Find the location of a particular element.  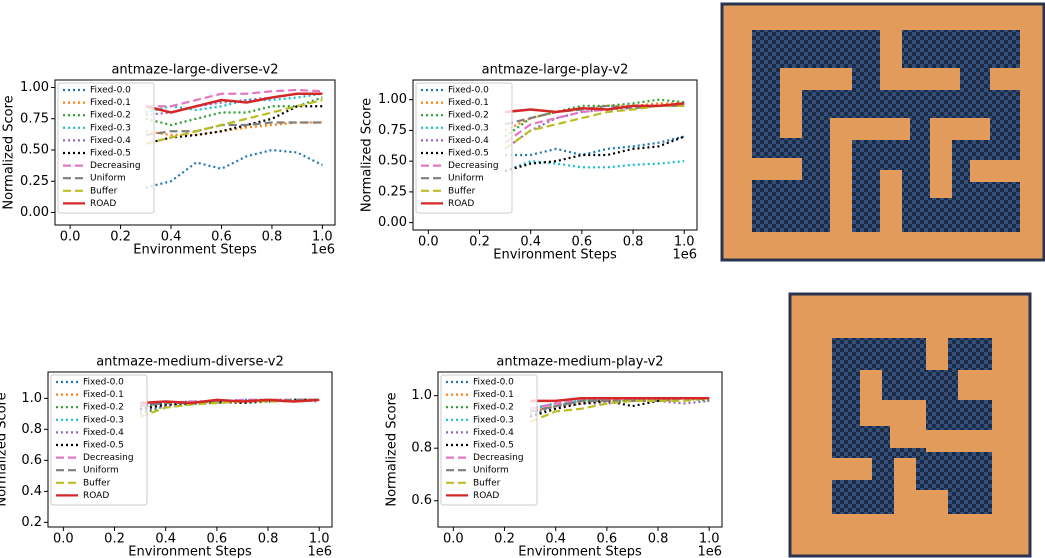

y-tick-label: 0.4 is located at coordinates (31, 491).